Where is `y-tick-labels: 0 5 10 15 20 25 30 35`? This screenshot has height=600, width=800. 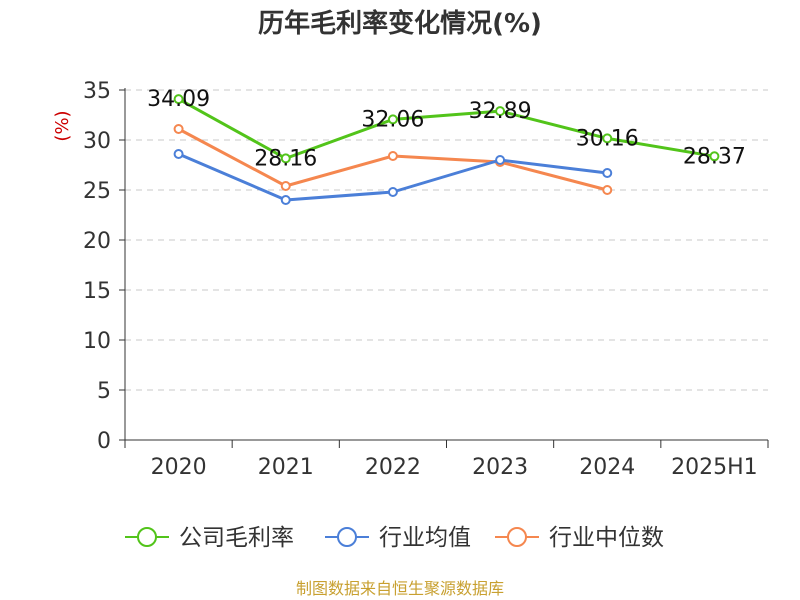 y-tick-labels: 0 5 10 15 20 25 30 35 is located at coordinates (97, 266).